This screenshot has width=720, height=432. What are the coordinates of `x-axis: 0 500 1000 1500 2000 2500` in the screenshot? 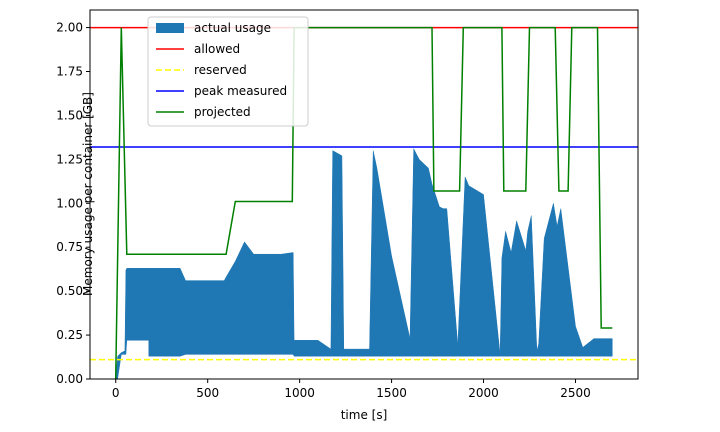 It's located at (351, 389).